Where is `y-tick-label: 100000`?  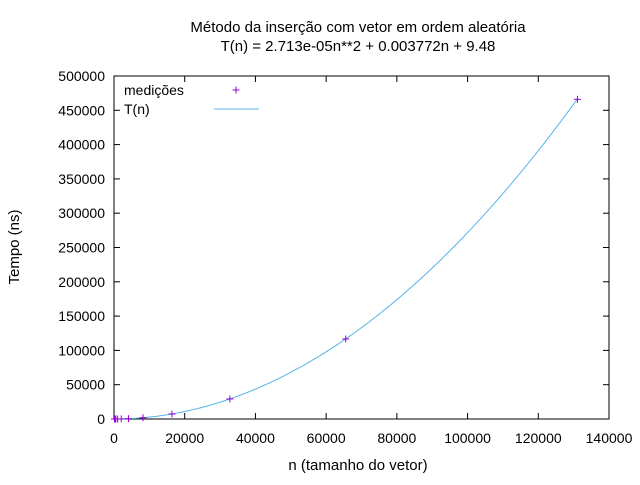 y-tick-label: 100000 is located at coordinates (81, 350).